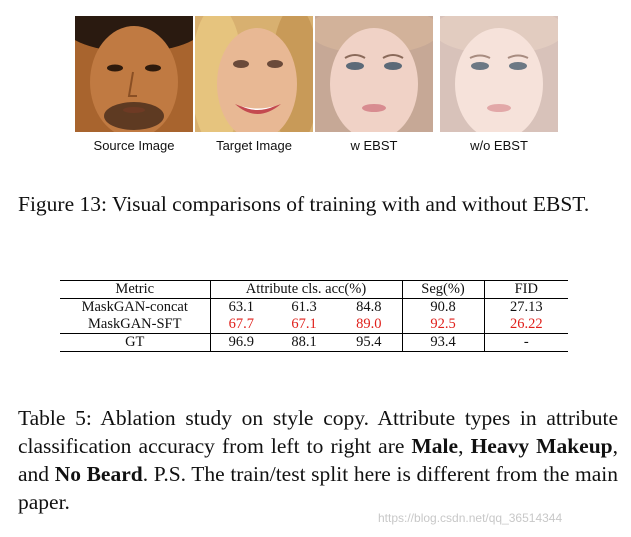 The width and height of the screenshot is (631, 537). What do you see at coordinates (254, 145) in the screenshot?
I see `target-image-caption: Target Image` at bounding box center [254, 145].